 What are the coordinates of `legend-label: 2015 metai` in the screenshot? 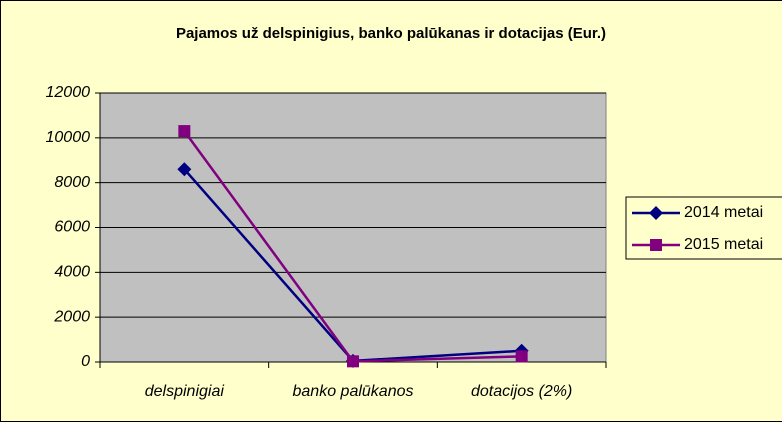 It's located at (723, 244).